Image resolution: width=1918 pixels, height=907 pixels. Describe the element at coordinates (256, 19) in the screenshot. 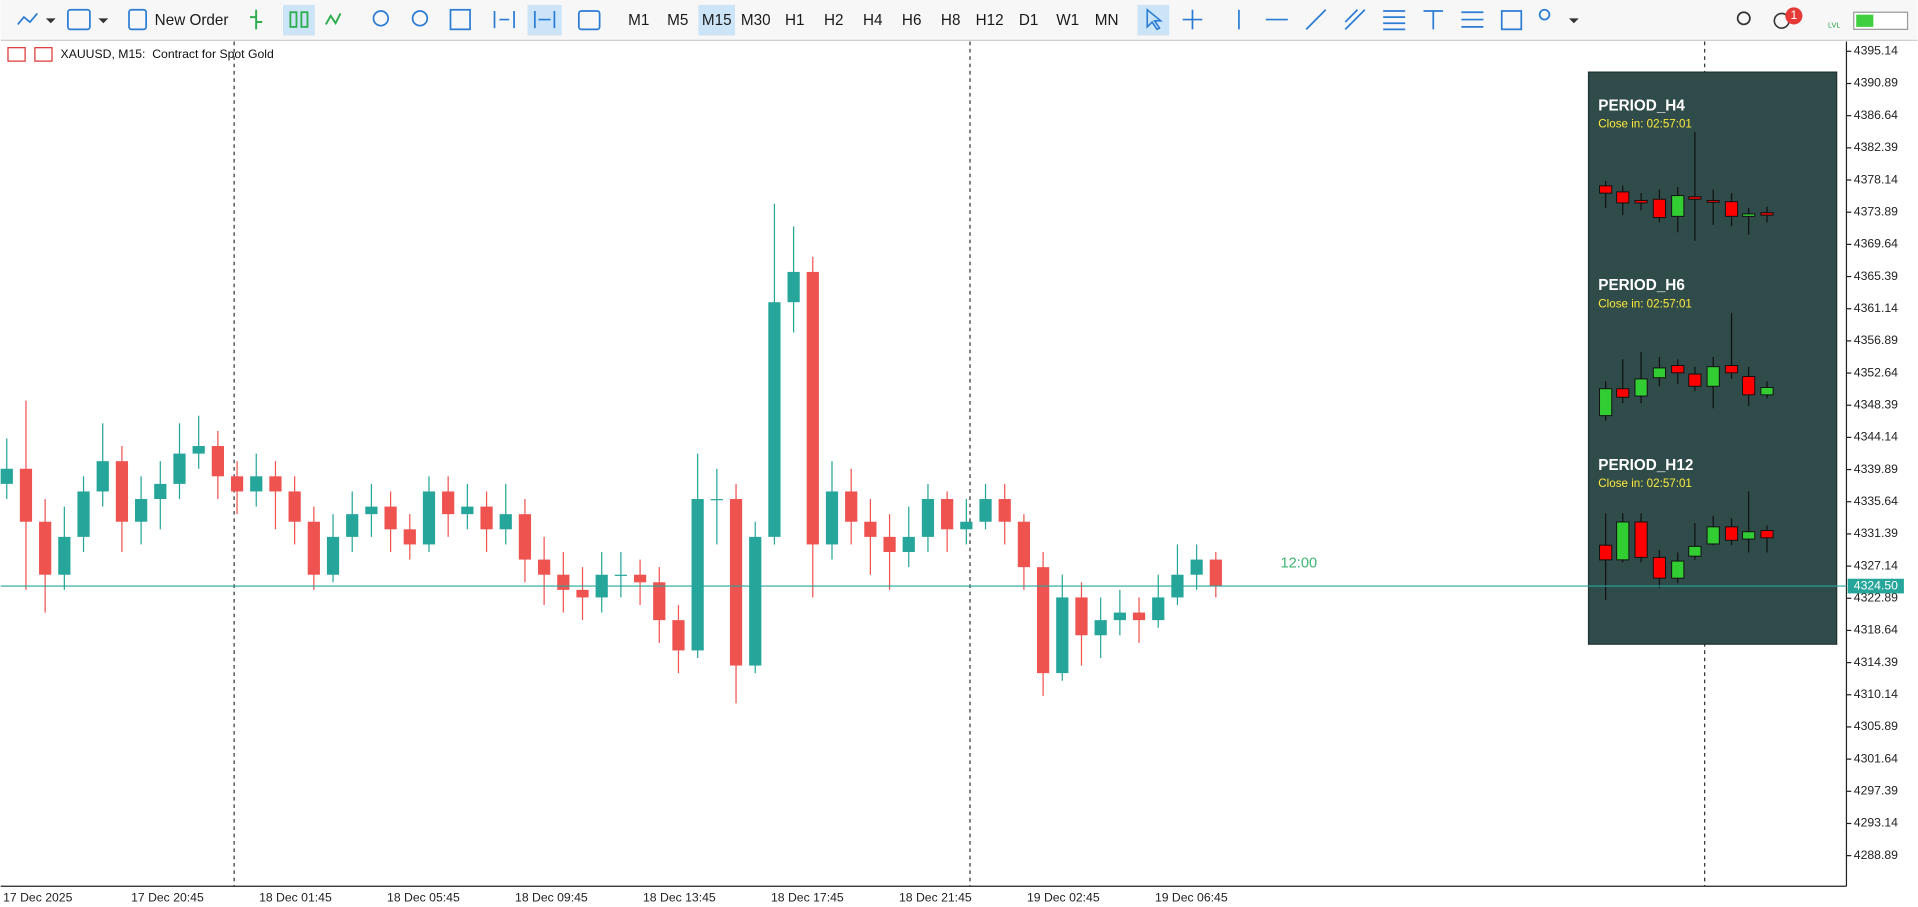

I see `bars-icon` at that location.